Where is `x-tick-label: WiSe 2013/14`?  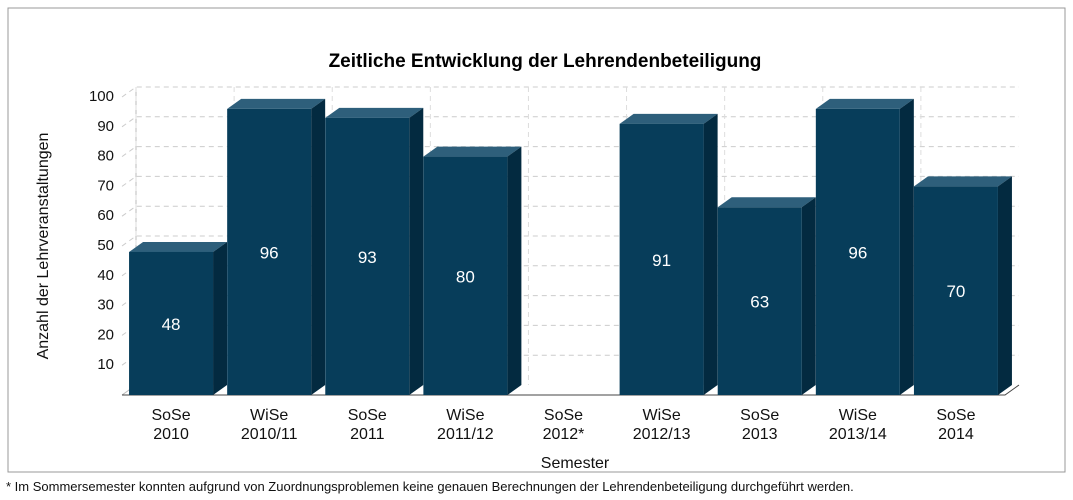
x-tick-label: WiSe 2013/14 is located at coordinates (857, 425).